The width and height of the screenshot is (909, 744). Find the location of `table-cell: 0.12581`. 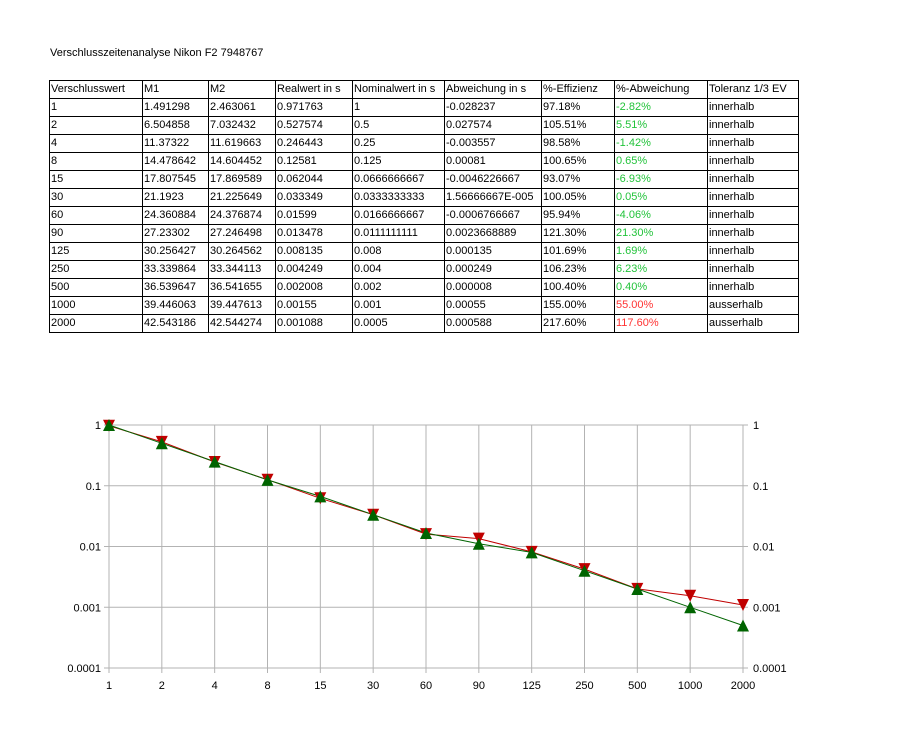

table-cell: 0.12581 is located at coordinates (314, 161).